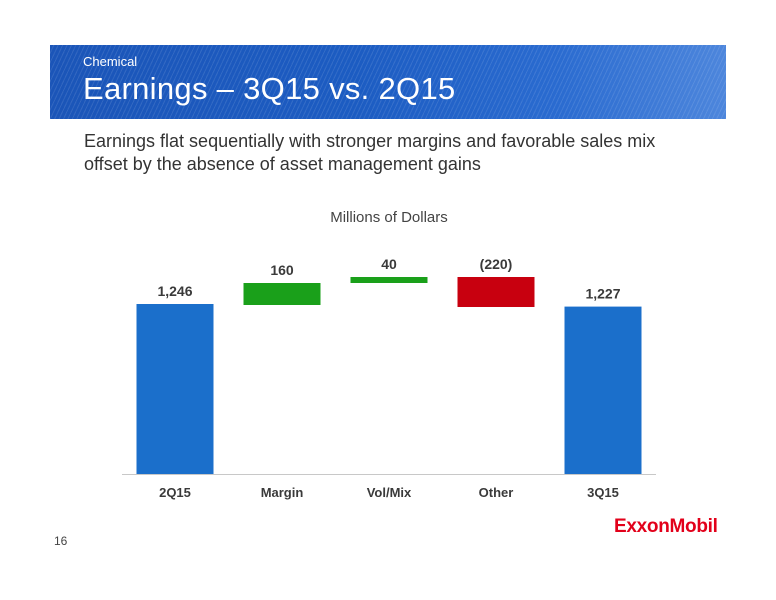 Image resolution: width=776 pixels, height=600 pixels. Describe the element at coordinates (175, 389) in the screenshot. I see `bar-2q15` at that location.